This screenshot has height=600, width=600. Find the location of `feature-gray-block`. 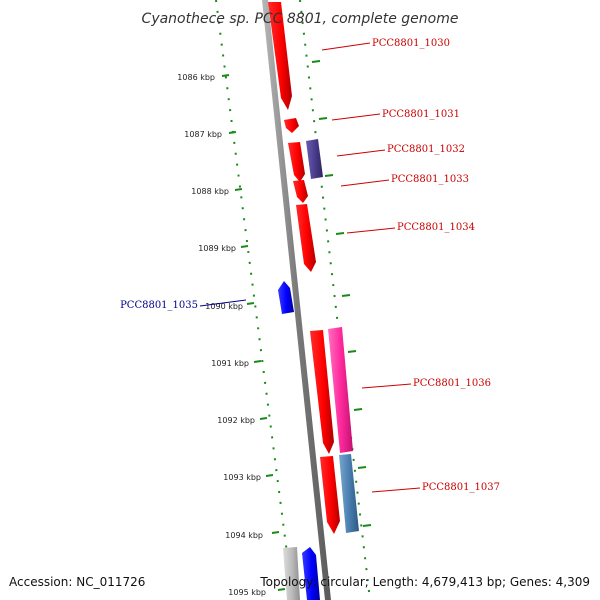

feature-gray-block is located at coordinates (291, 573).